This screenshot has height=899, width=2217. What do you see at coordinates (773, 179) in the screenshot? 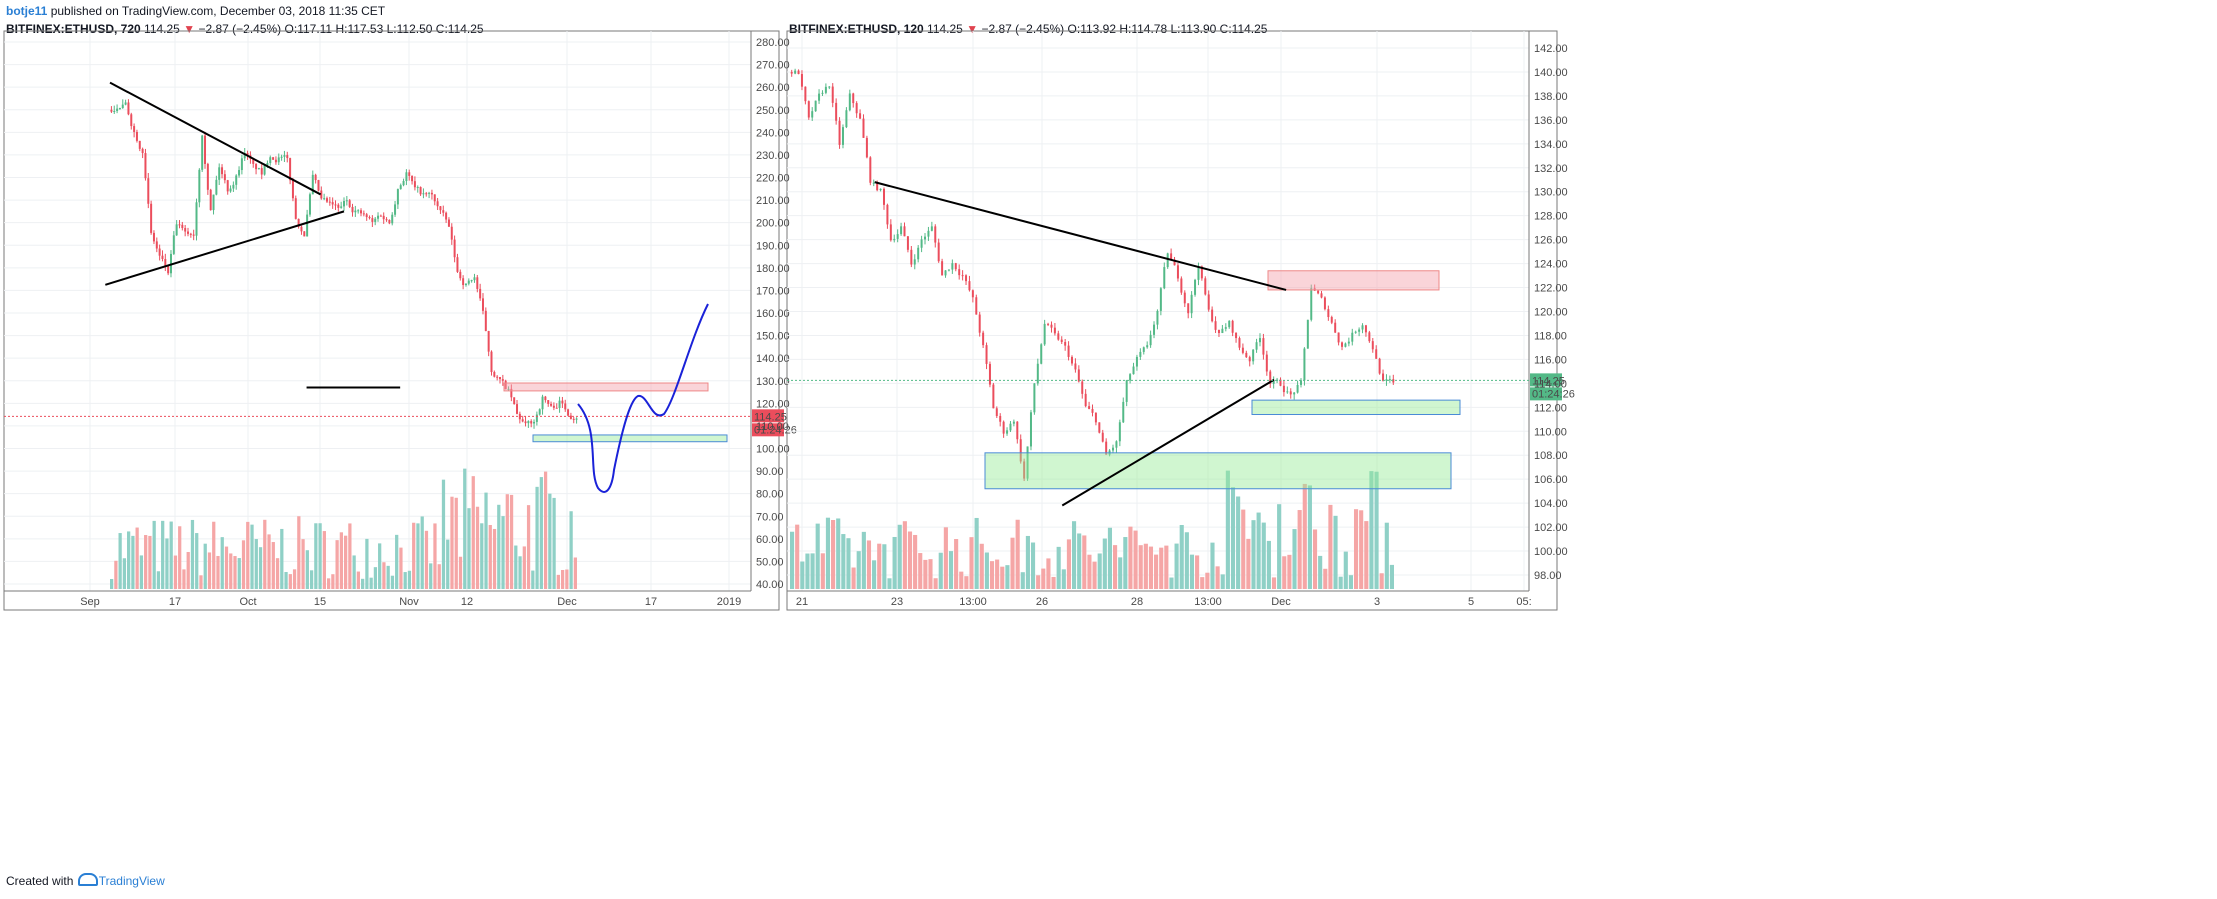
I see `y-tick-label: 220.00` at bounding box center [773, 179].